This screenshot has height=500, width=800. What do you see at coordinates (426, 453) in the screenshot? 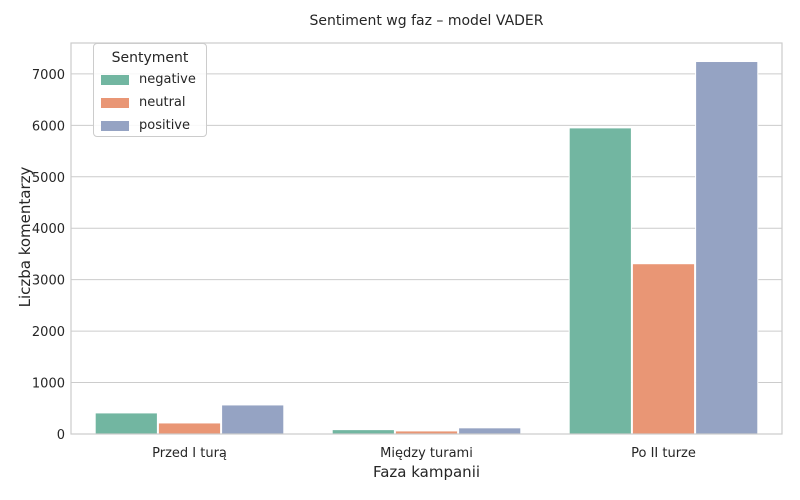
I see `x-tick-label-1: Między turami` at bounding box center [426, 453].